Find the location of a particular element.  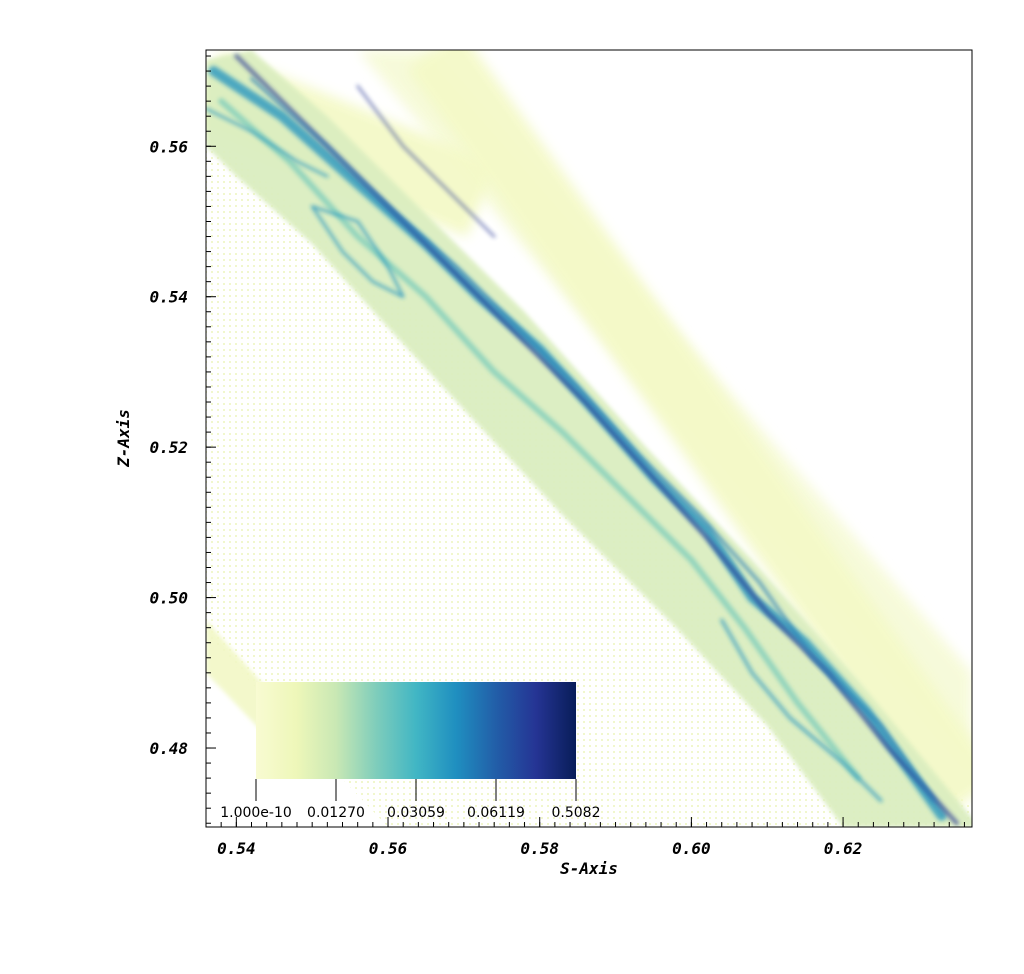

y-tick-label: 0.56 is located at coordinates (168, 146).